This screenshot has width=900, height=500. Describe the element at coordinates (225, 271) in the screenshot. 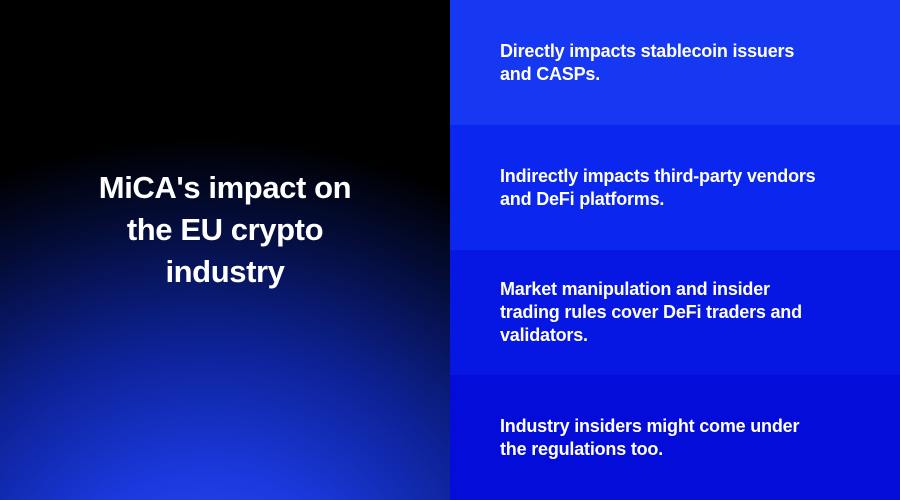

I see `title-line: industry` at that location.